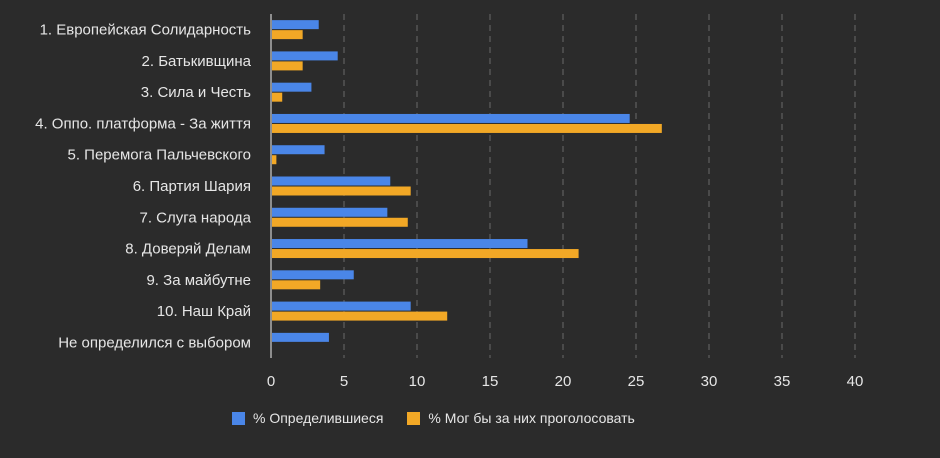 This screenshot has width=940, height=458. Describe the element at coordinates (709, 381) in the screenshot. I see `x-tick-label: 30` at that location.